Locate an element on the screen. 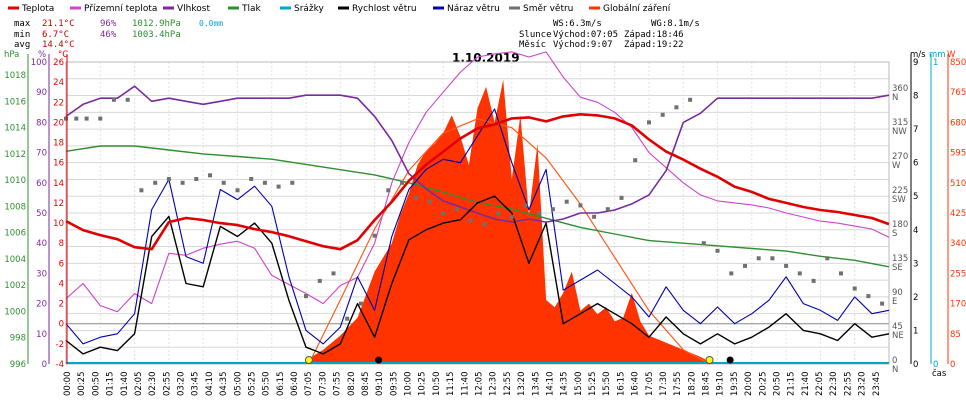  x-label-36: 15:00 is located at coordinates (579, 384).